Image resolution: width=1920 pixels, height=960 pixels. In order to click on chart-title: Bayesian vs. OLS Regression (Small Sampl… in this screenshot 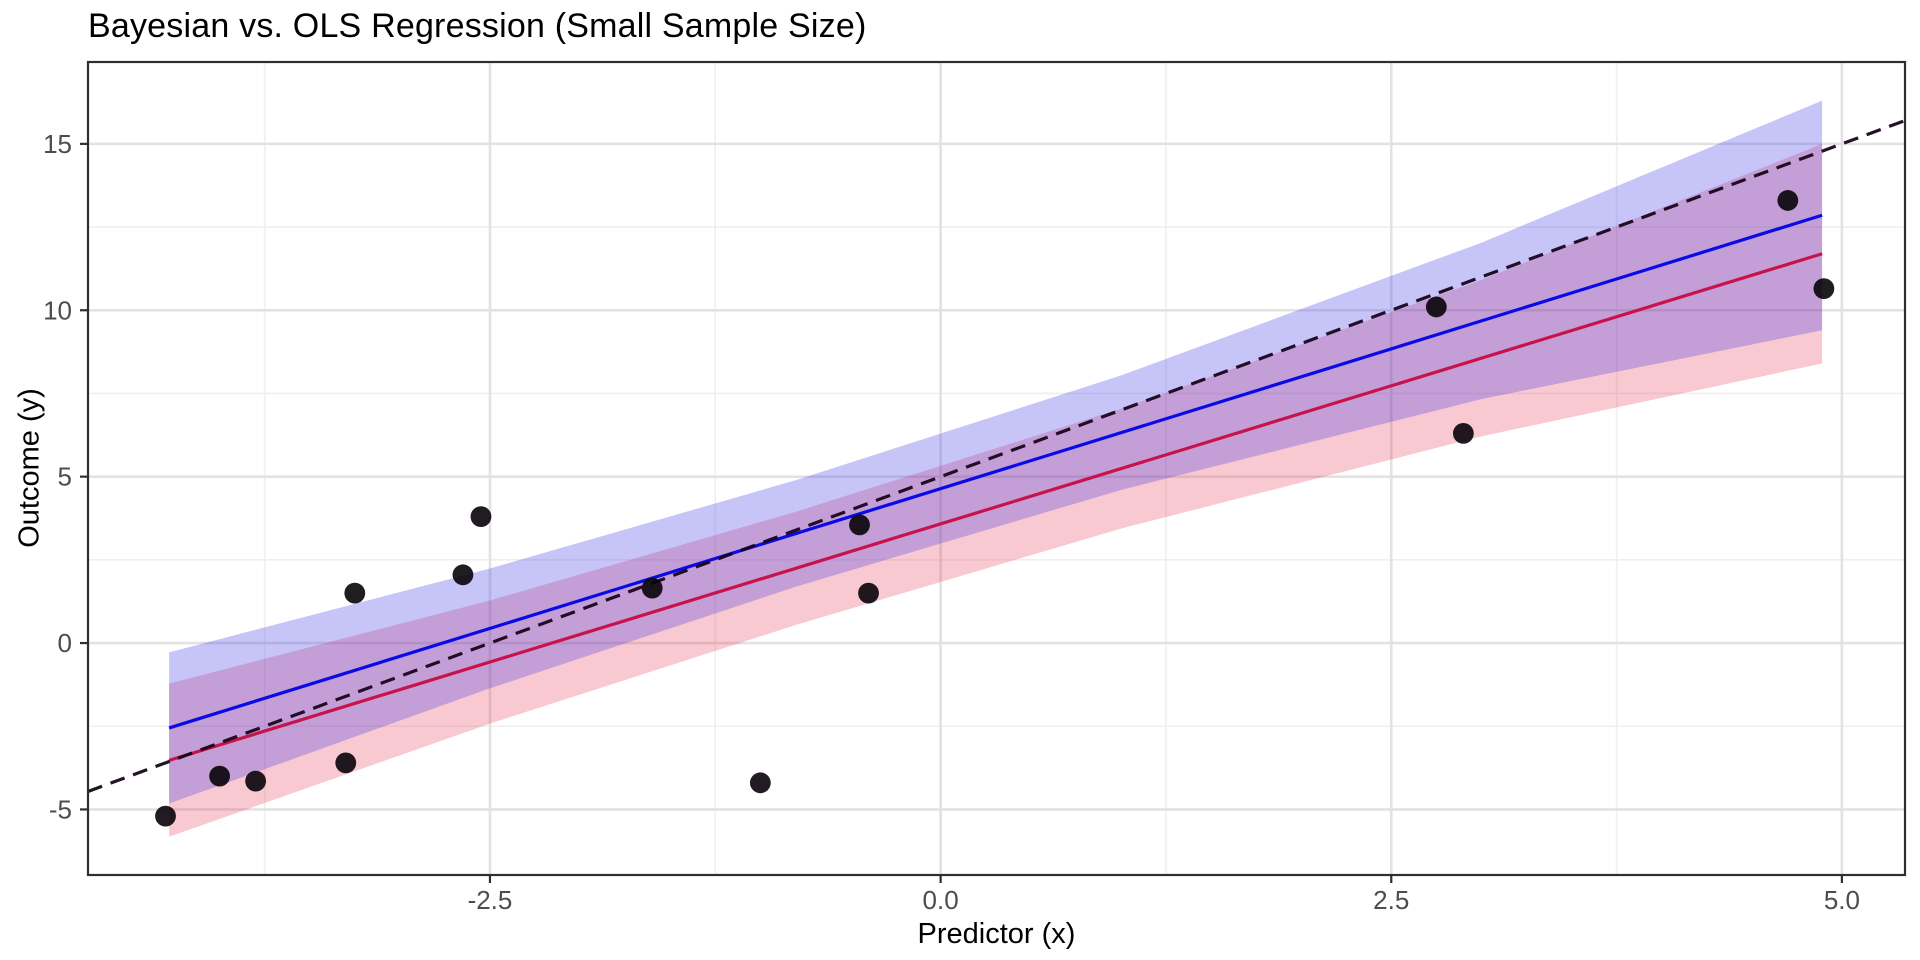, I will do `click(477, 26)`.